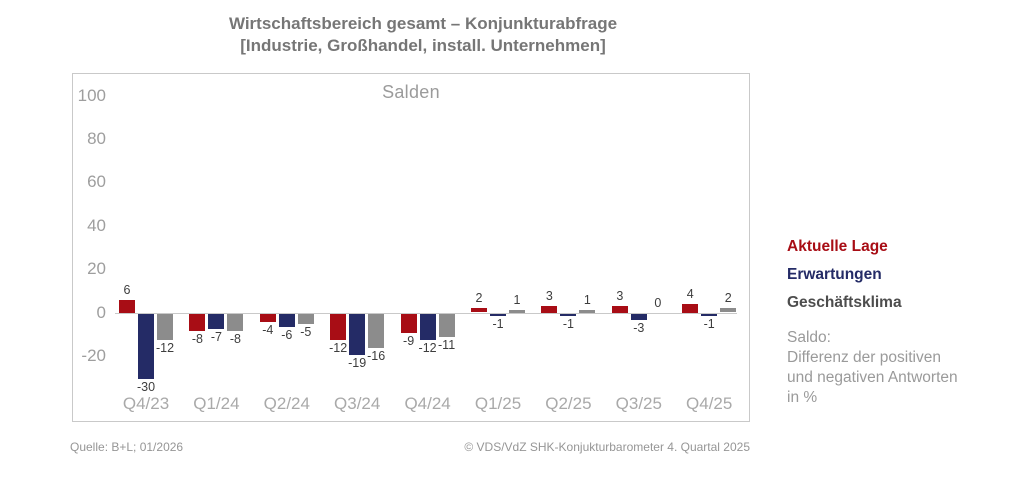 This screenshot has width=1024, height=483. I want to click on legend-item-aktuelle-lage: Aktuelle Lage, so click(837, 246).